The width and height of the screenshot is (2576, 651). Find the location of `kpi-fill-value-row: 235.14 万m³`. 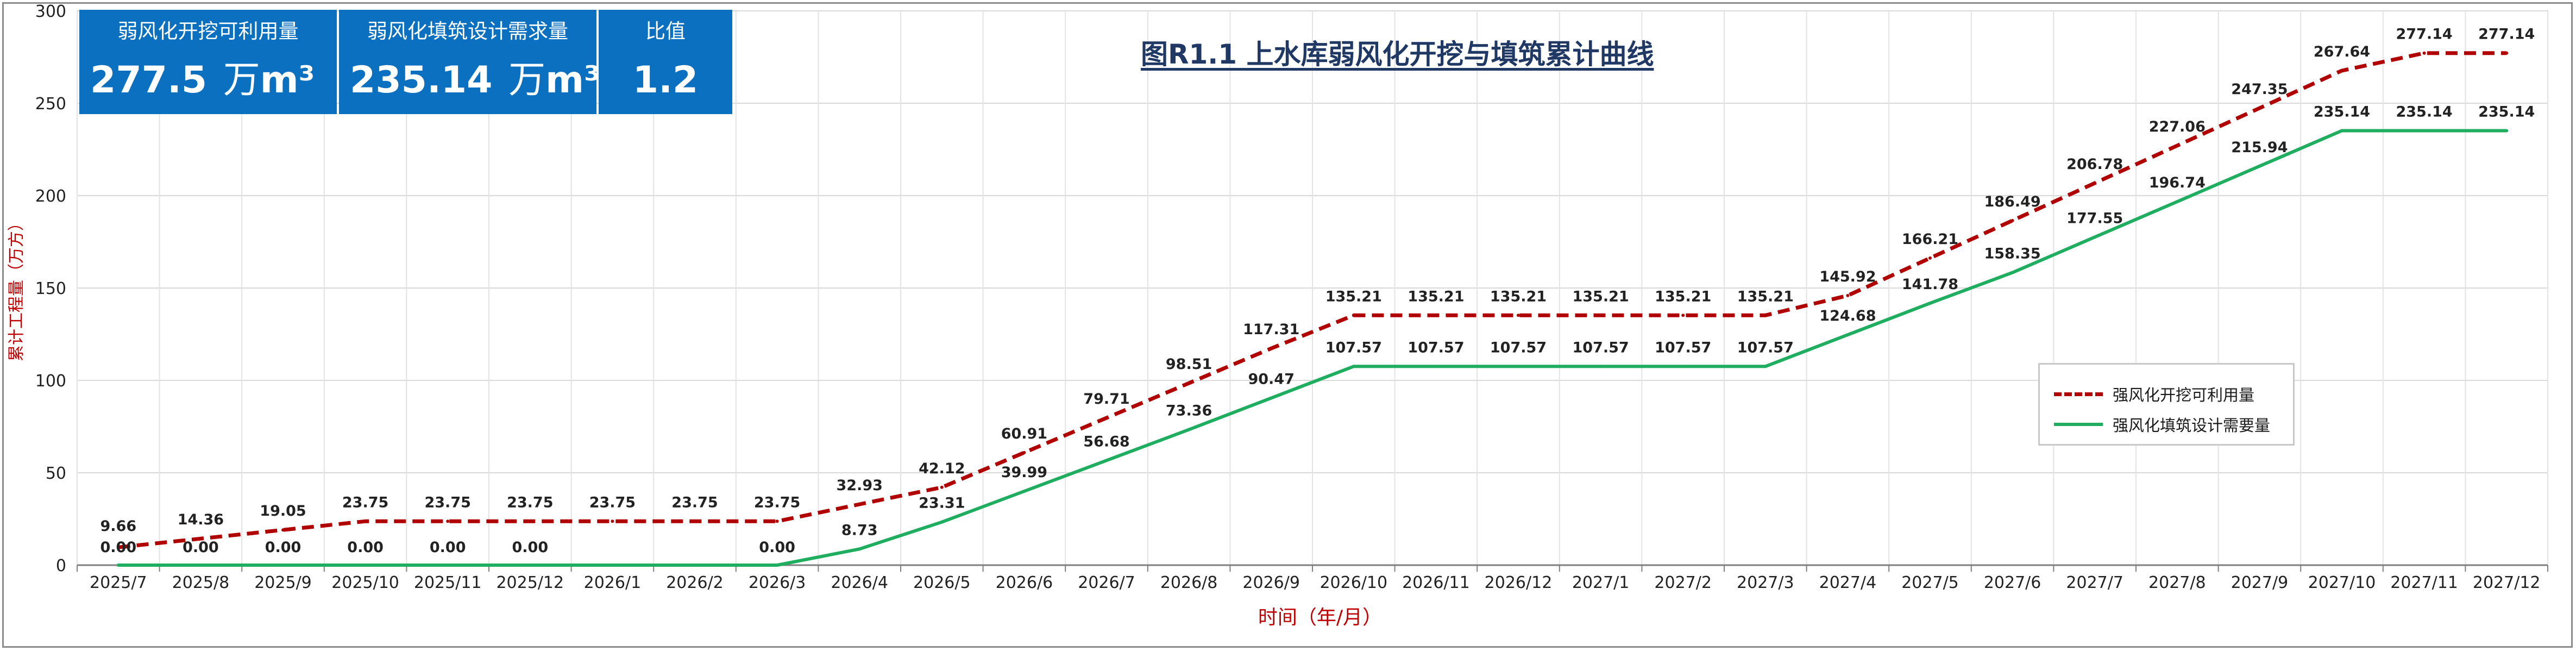

kpi-fill-value-row: 235.14 万m³ is located at coordinates (475, 80).